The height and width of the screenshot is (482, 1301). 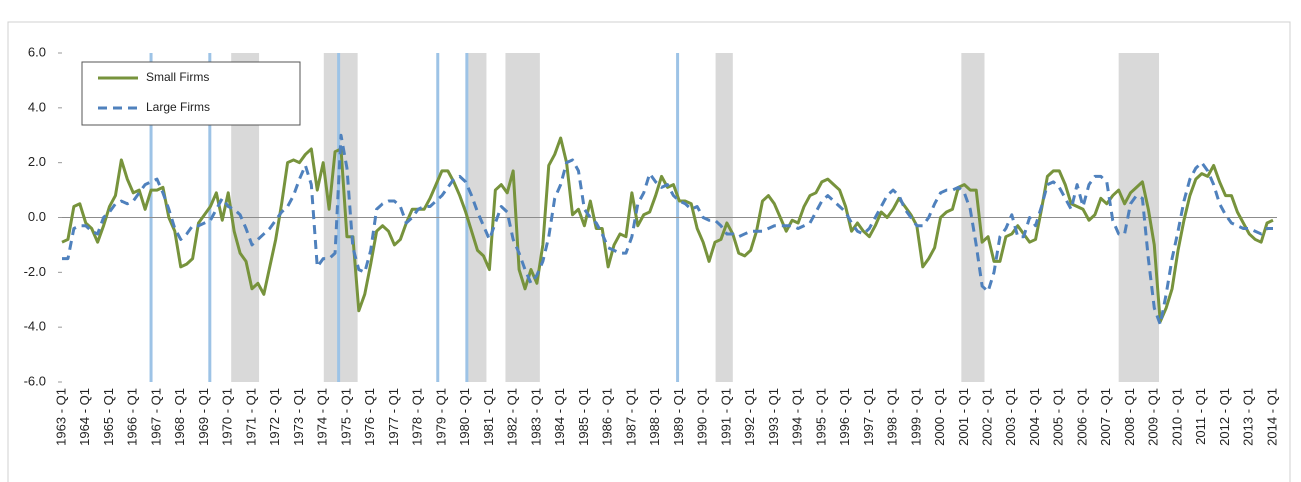 I want to click on x-tick-label: 1973 - Q1, so click(x=298, y=417).